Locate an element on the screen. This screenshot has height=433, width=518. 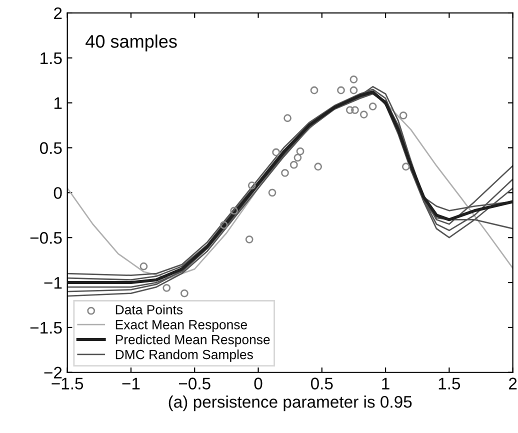
y-tick-label: 1 is located at coordinates (58, 103).